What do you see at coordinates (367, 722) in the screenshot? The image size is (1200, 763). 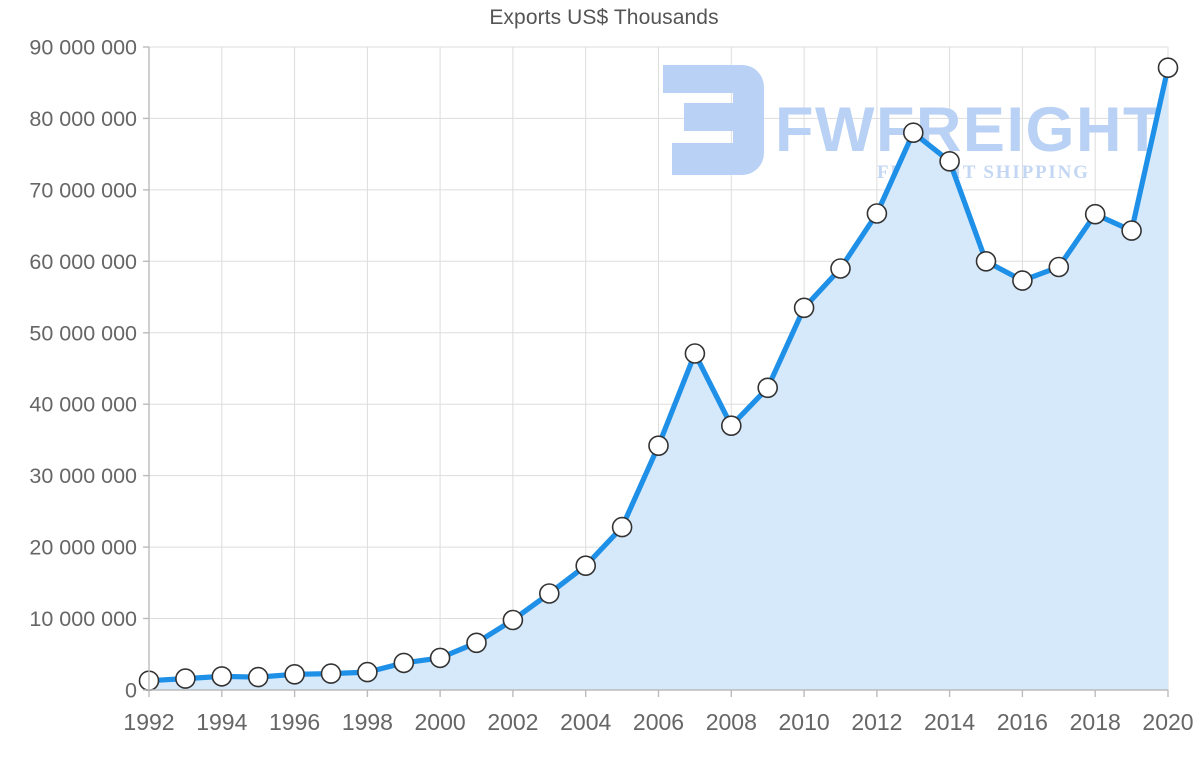 I see `x-tick-label: 1998` at bounding box center [367, 722].